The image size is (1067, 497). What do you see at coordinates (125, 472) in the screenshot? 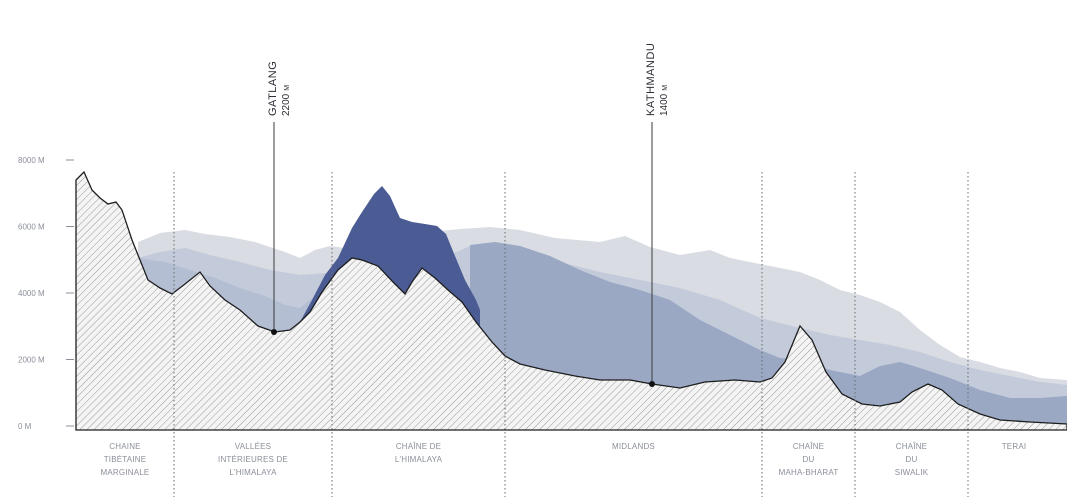
I see `region-label: MARGINALE` at bounding box center [125, 472].